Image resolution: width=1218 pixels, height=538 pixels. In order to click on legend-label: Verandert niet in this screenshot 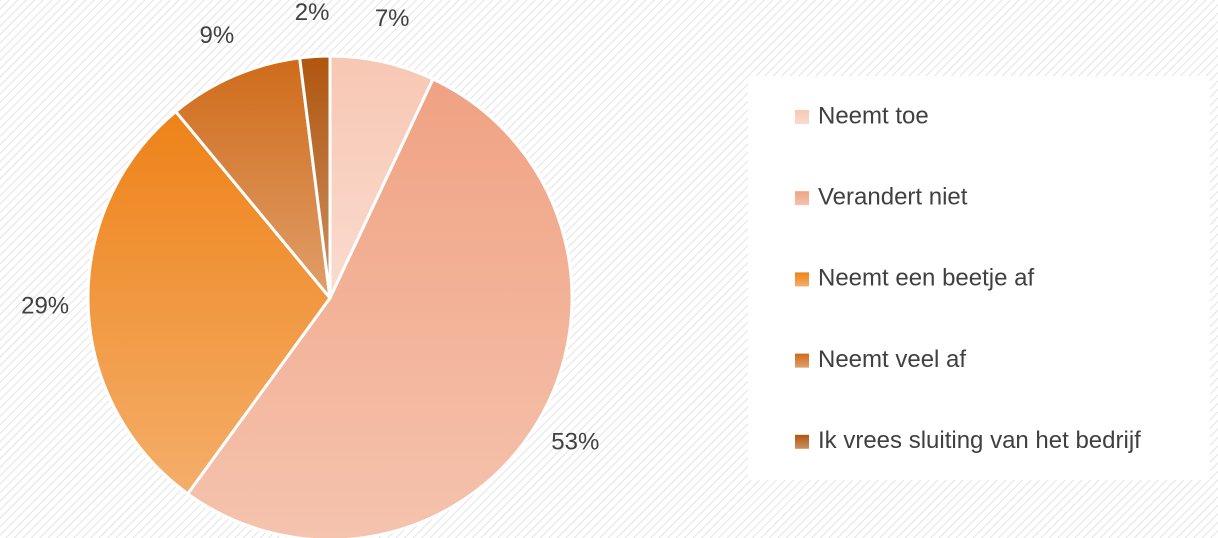, I will do `click(893, 197)`.